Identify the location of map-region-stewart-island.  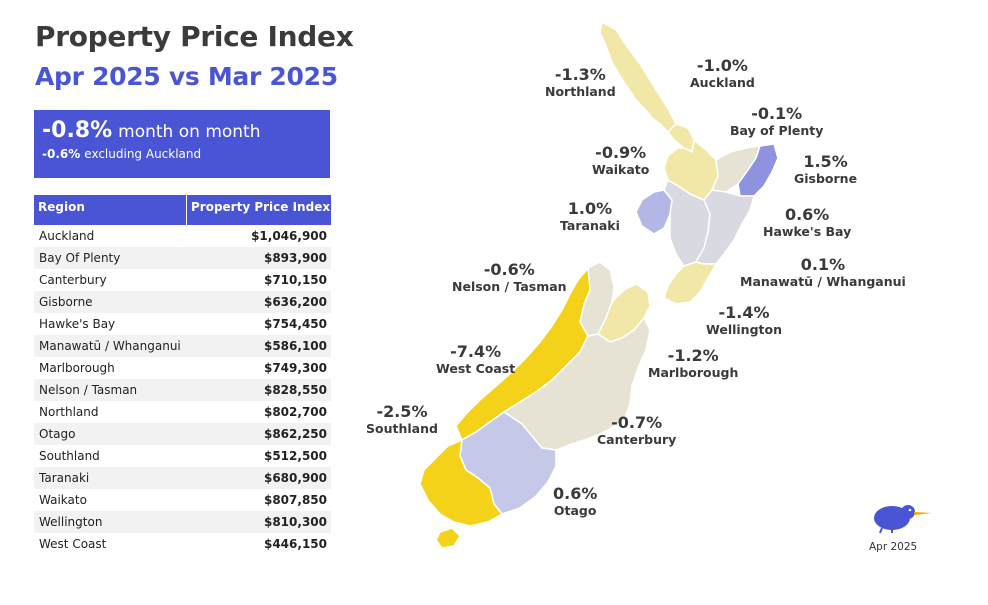
(448, 538).